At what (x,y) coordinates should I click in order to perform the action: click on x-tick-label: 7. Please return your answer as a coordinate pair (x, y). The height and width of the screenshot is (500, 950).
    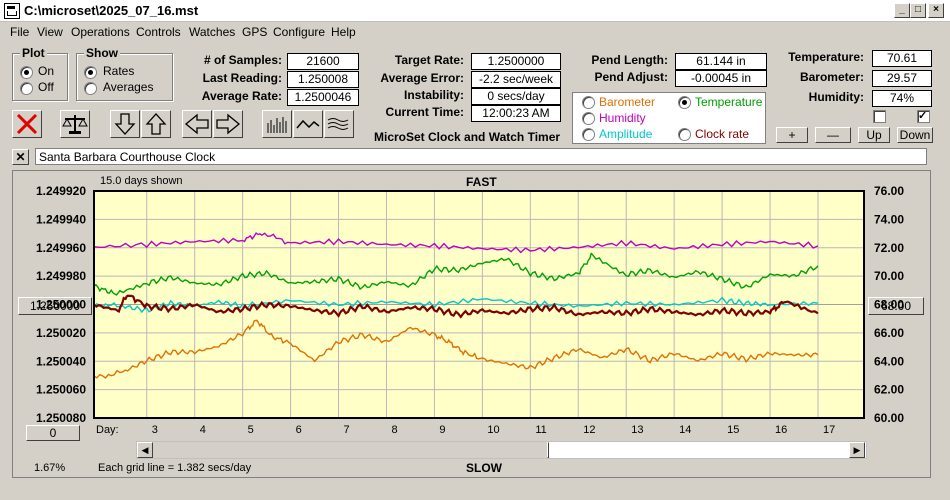
    Looking at the image, I should click on (347, 430).